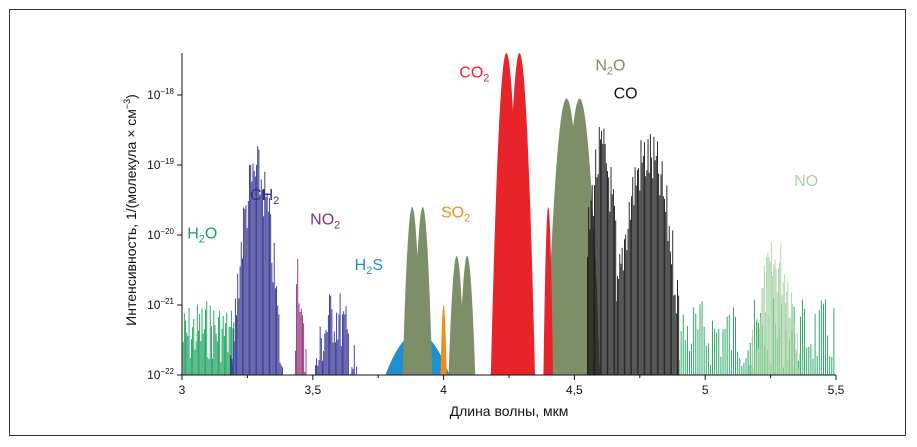 The height and width of the screenshot is (447, 917). What do you see at coordinates (312, 390) in the screenshot?
I see `x-tick-label: 3,5` at bounding box center [312, 390].